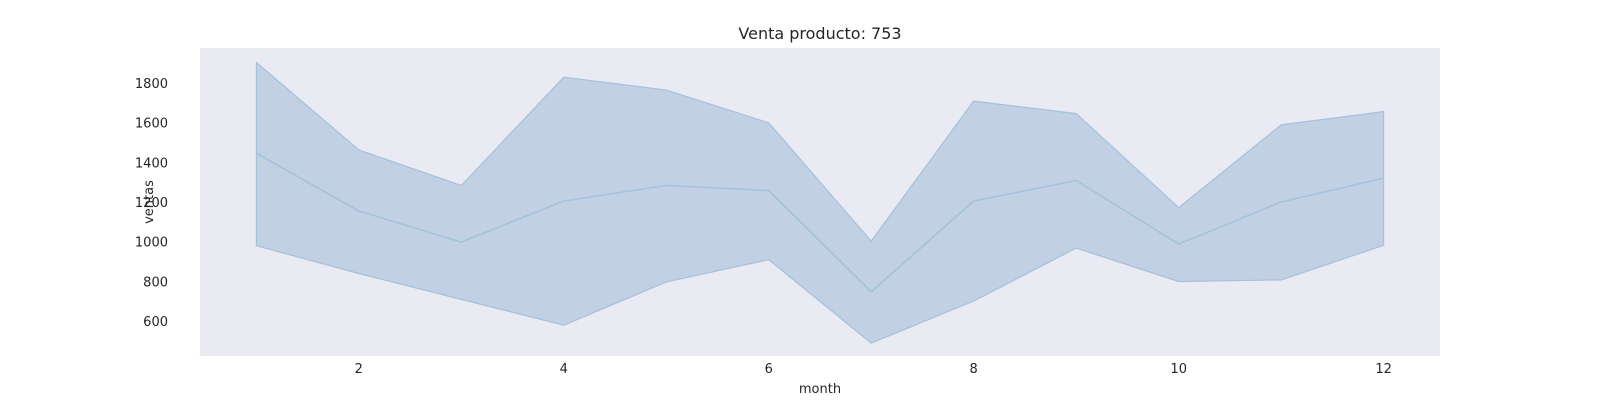  I want to click on y-tick-labels: 600 800 1000 1200 1400 1600 1800, so click(151, 203).